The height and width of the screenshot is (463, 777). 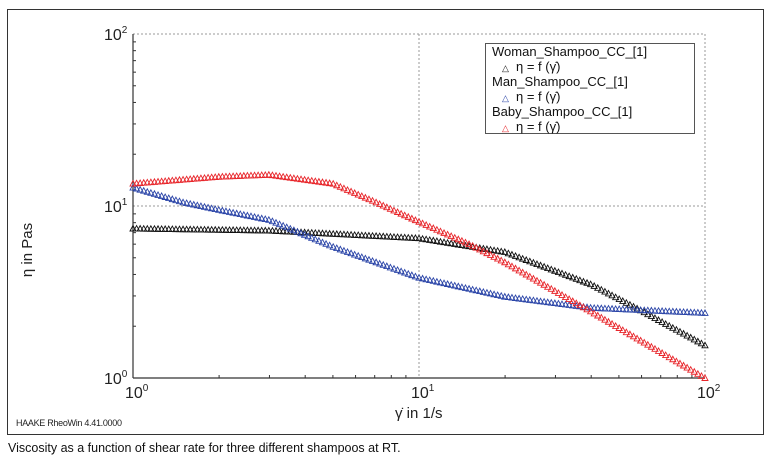 I want to click on legend-label: Woman_Shampoo_CC_[1], so click(x=570, y=51).